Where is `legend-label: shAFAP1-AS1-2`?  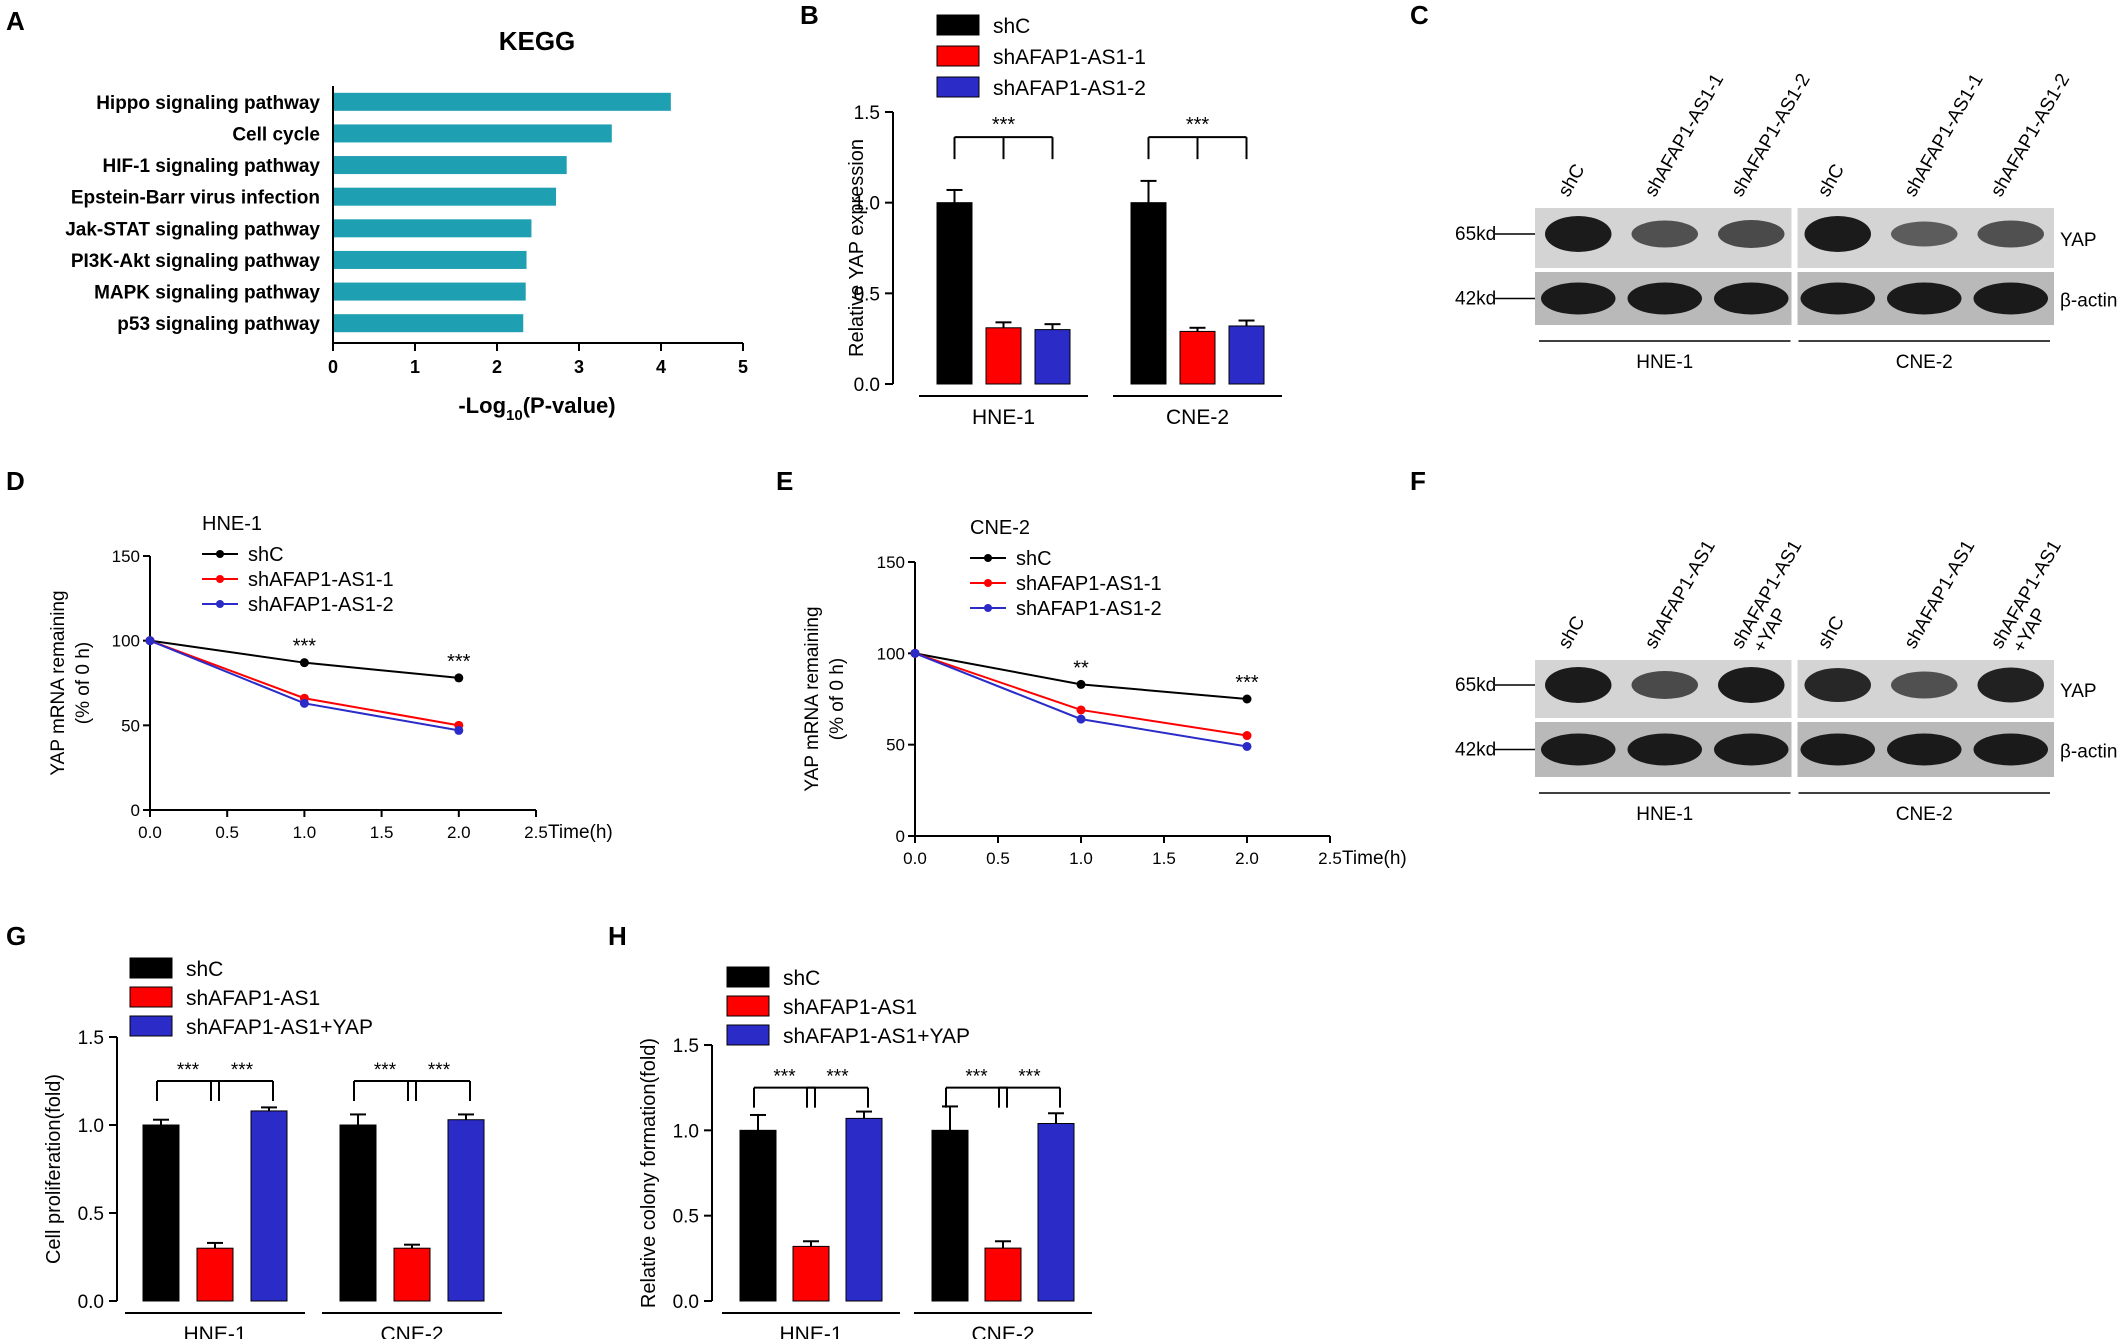 legend-label: shAFAP1-AS1-2 is located at coordinates (1069, 88).